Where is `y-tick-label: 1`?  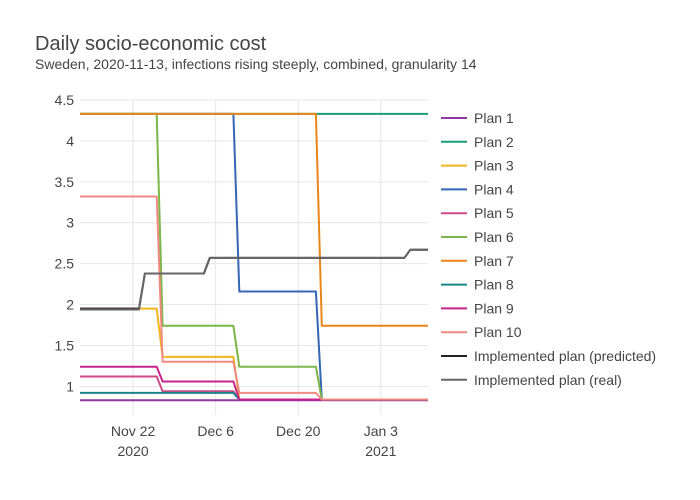 y-tick-label: 1 is located at coordinates (70, 386).